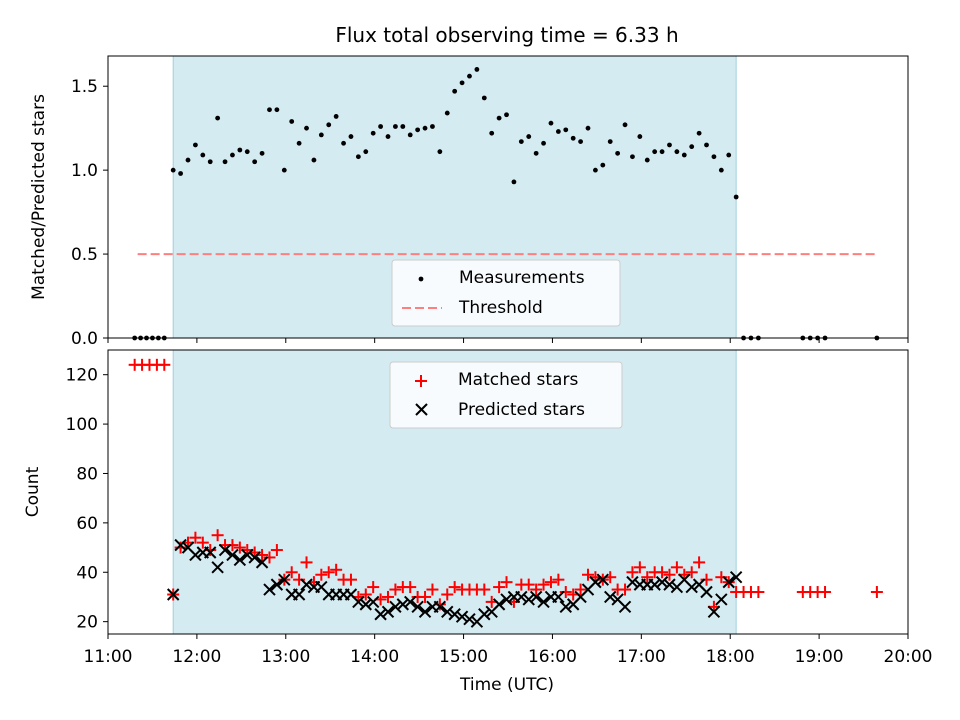 This screenshot has height=720, width=960. What do you see at coordinates (506, 395) in the screenshot?
I see `bottom-legend-box` at bounding box center [506, 395].